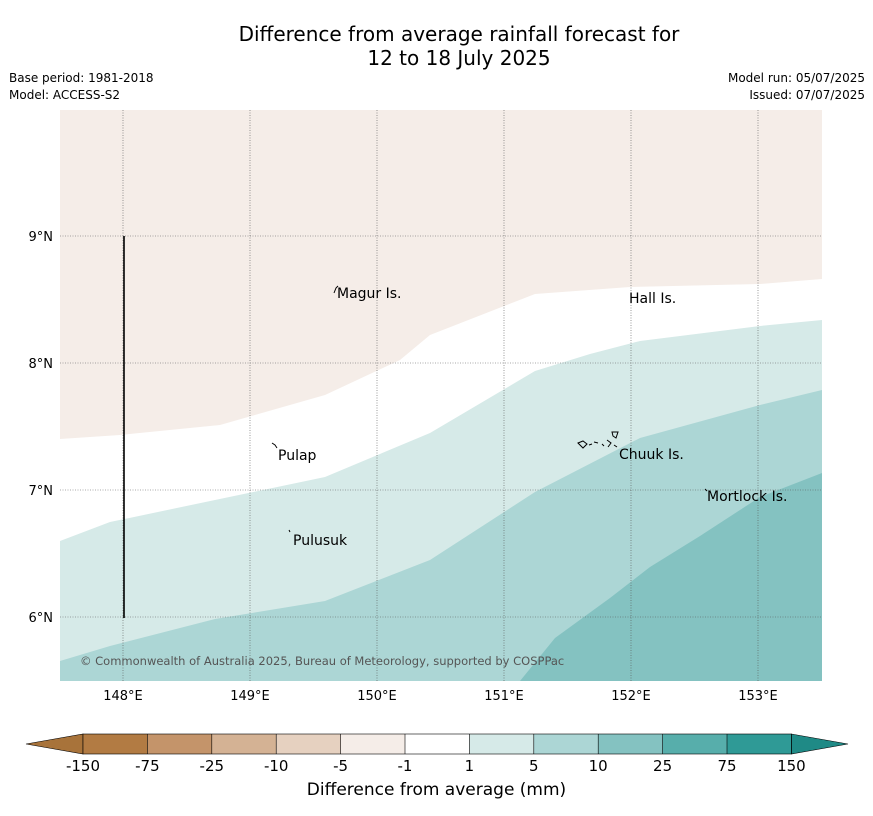 The image size is (873, 816). What do you see at coordinates (534, 766) in the screenshot?
I see `colorbar-label-8: 5` at bounding box center [534, 766].